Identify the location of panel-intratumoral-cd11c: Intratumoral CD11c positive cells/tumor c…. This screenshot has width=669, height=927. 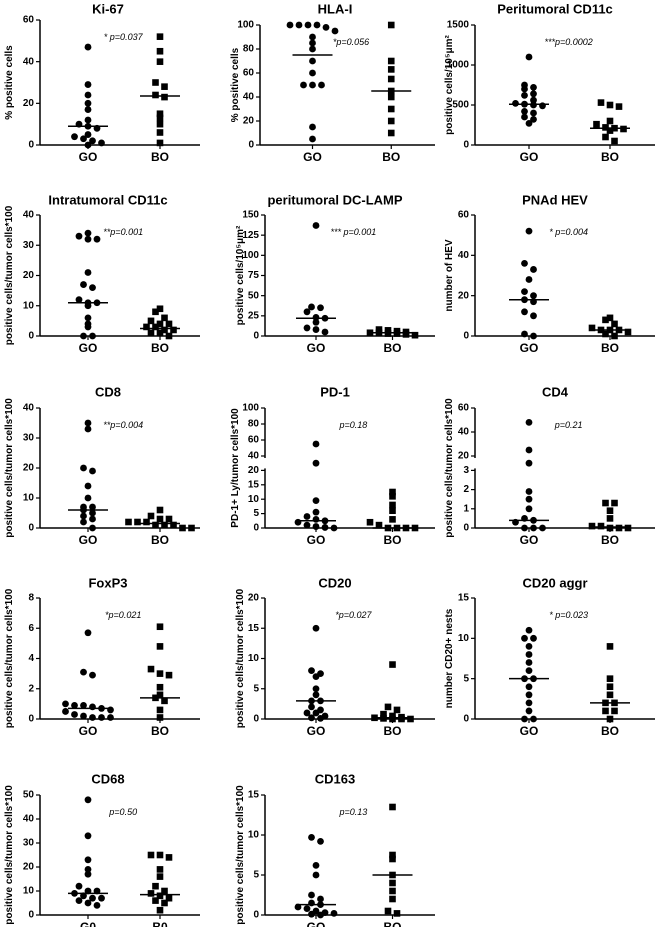
(102, 273).